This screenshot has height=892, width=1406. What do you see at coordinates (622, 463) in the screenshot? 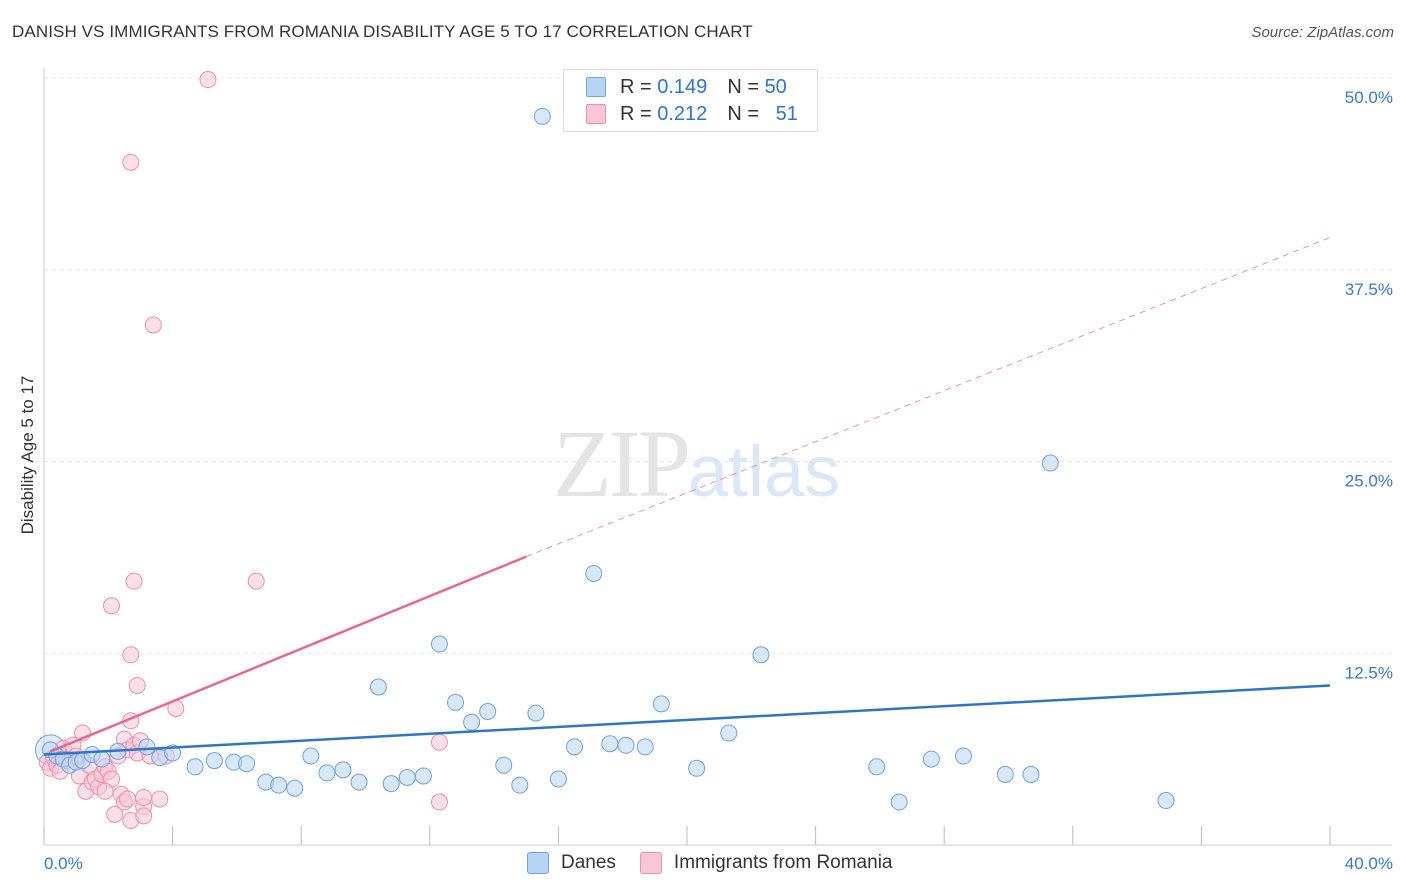
I see `watermark-zip: ZIP` at bounding box center [622, 463].